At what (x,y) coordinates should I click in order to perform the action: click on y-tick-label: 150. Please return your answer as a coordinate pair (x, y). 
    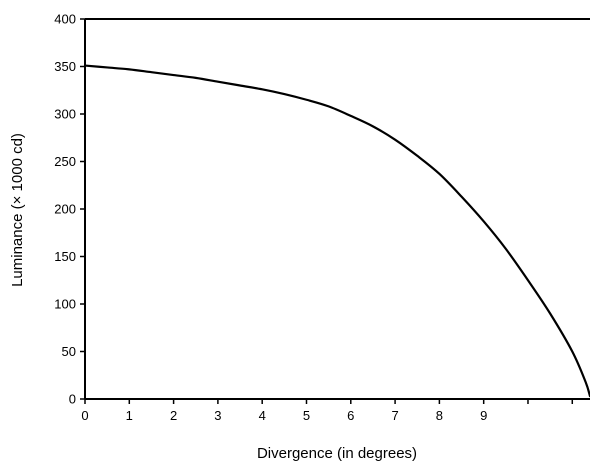
    Looking at the image, I should click on (65, 256).